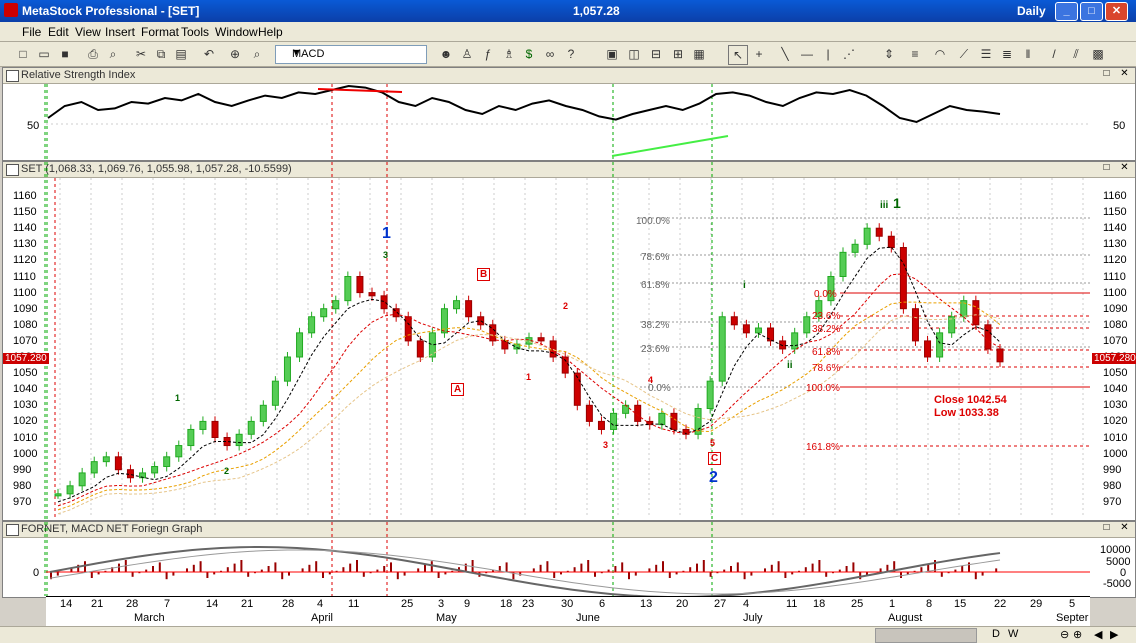  Describe the element at coordinates (1115, 212) in the screenshot. I see `price-y-label: 1150` at that location.